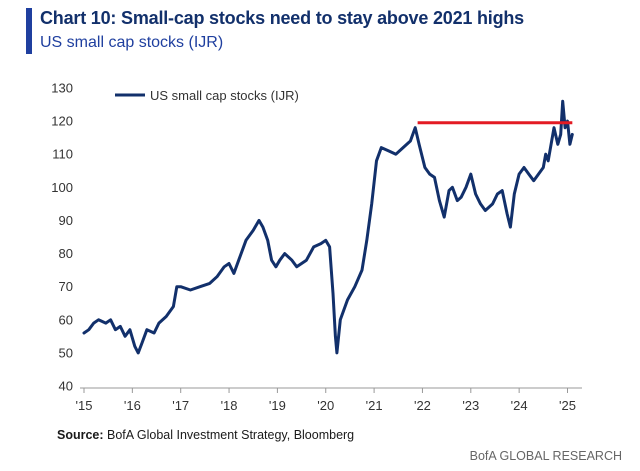 This screenshot has height=471, width=640. I want to click on title-accent-bar, so click(29, 31).